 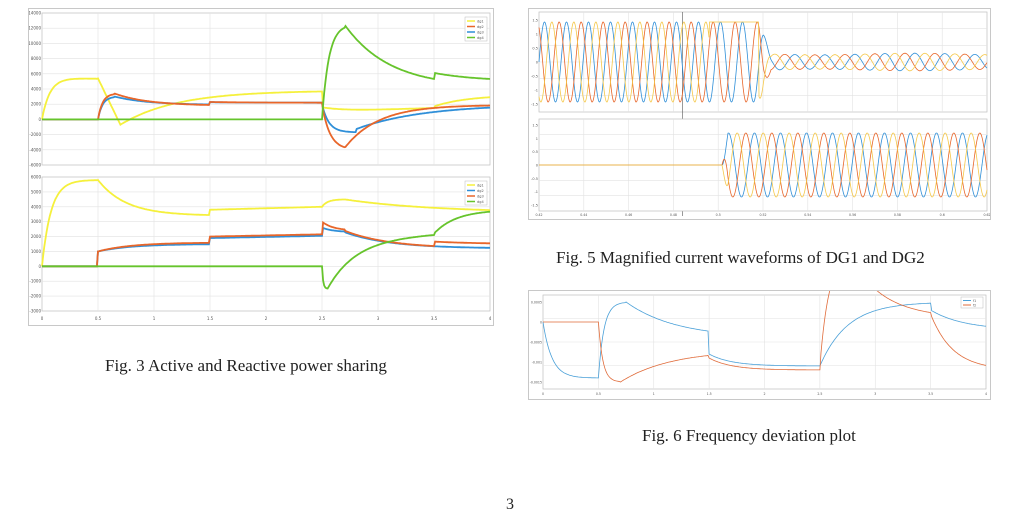 I want to click on fig6-xtick-label: 1, so click(x=654, y=394).